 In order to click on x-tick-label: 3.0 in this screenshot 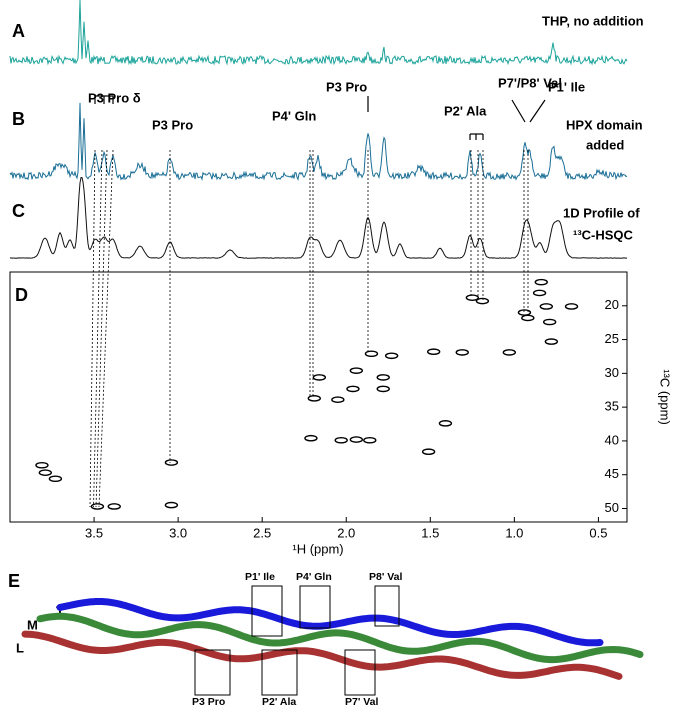, I will do `click(178, 532)`.